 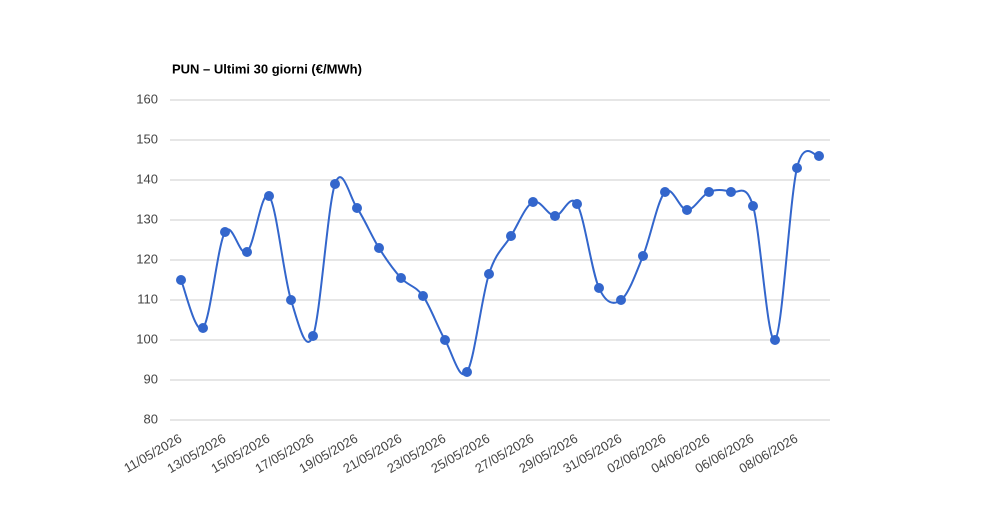 What do you see at coordinates (147, 338) in the screenshot?
I see `y-tick-label: 100` at bounding box center [147, 338].